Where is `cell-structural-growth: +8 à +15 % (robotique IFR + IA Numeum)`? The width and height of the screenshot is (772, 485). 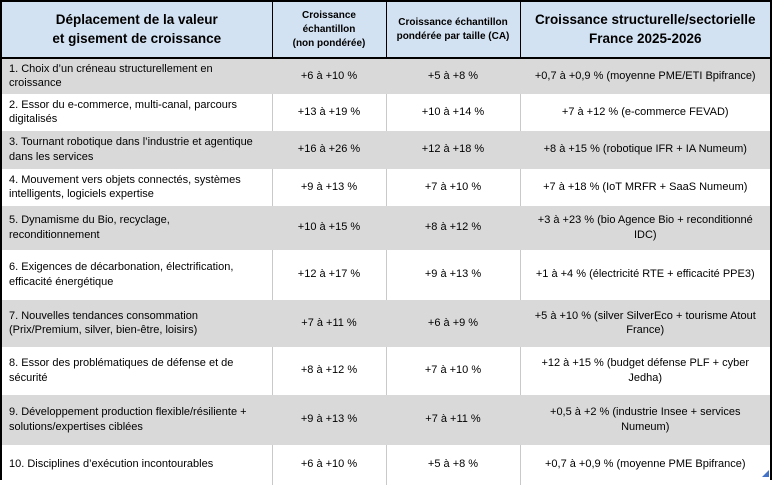
cell-structural-growth: +8 à +15 % (robotique IFR + IA Numeum) is located at coordinates (645, 149).